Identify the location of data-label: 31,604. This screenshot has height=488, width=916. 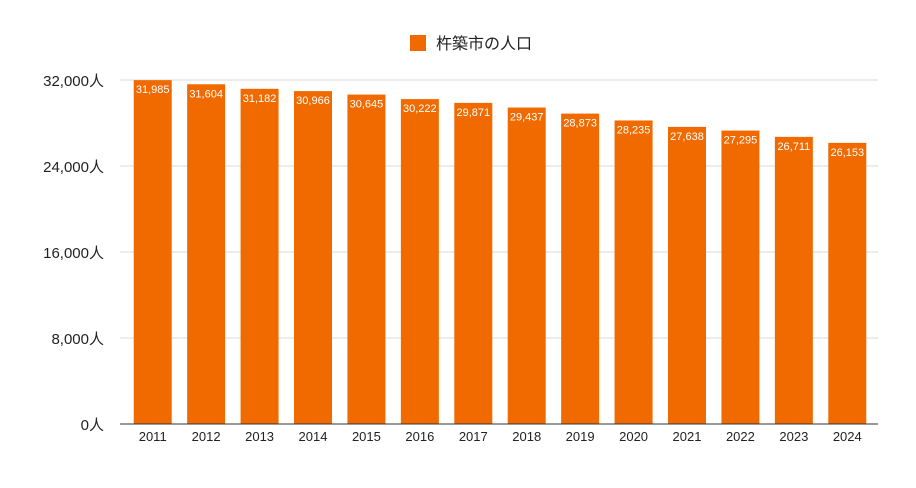
(206, 94).